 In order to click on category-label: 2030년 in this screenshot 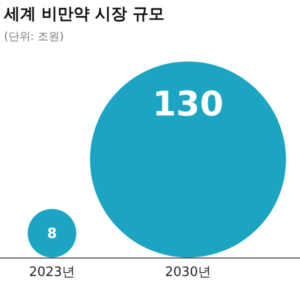, I will do `click(188, 272)`.